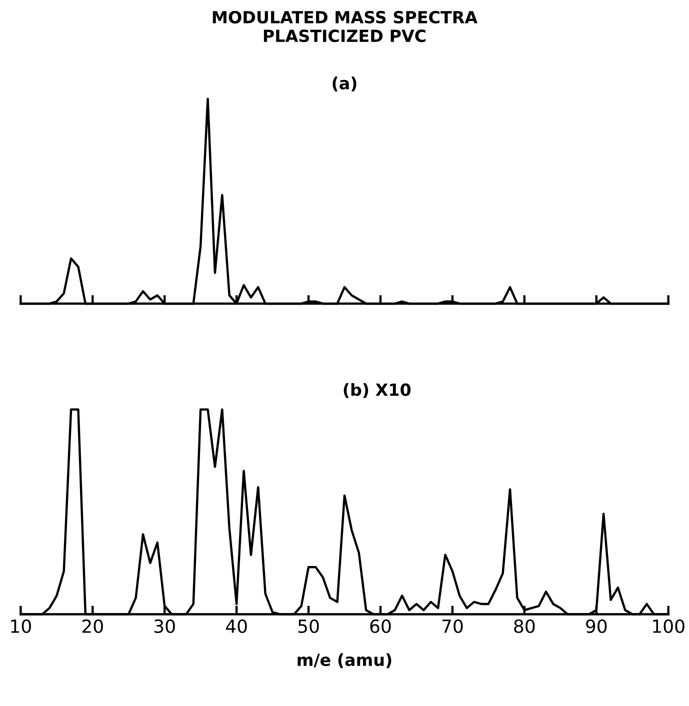 Image resolution: width=689 pixels, height=706 pixels. Describe the element at coordinates (164, 626) in the screenshot. I see `x-tick-label: 30` at that location.